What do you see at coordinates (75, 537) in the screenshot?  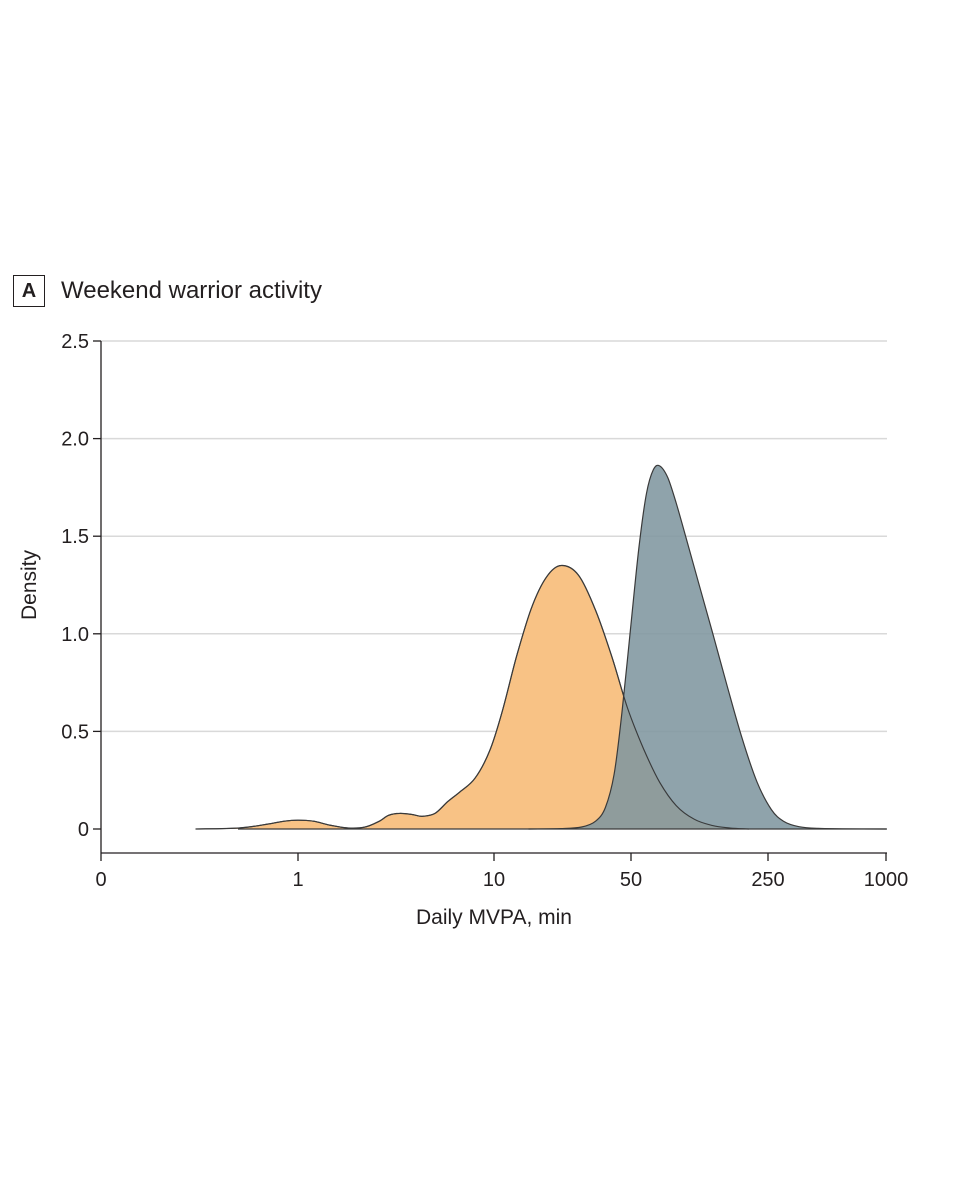 I see `y-tick-label: 1.5` at bounding box center [75, 537].